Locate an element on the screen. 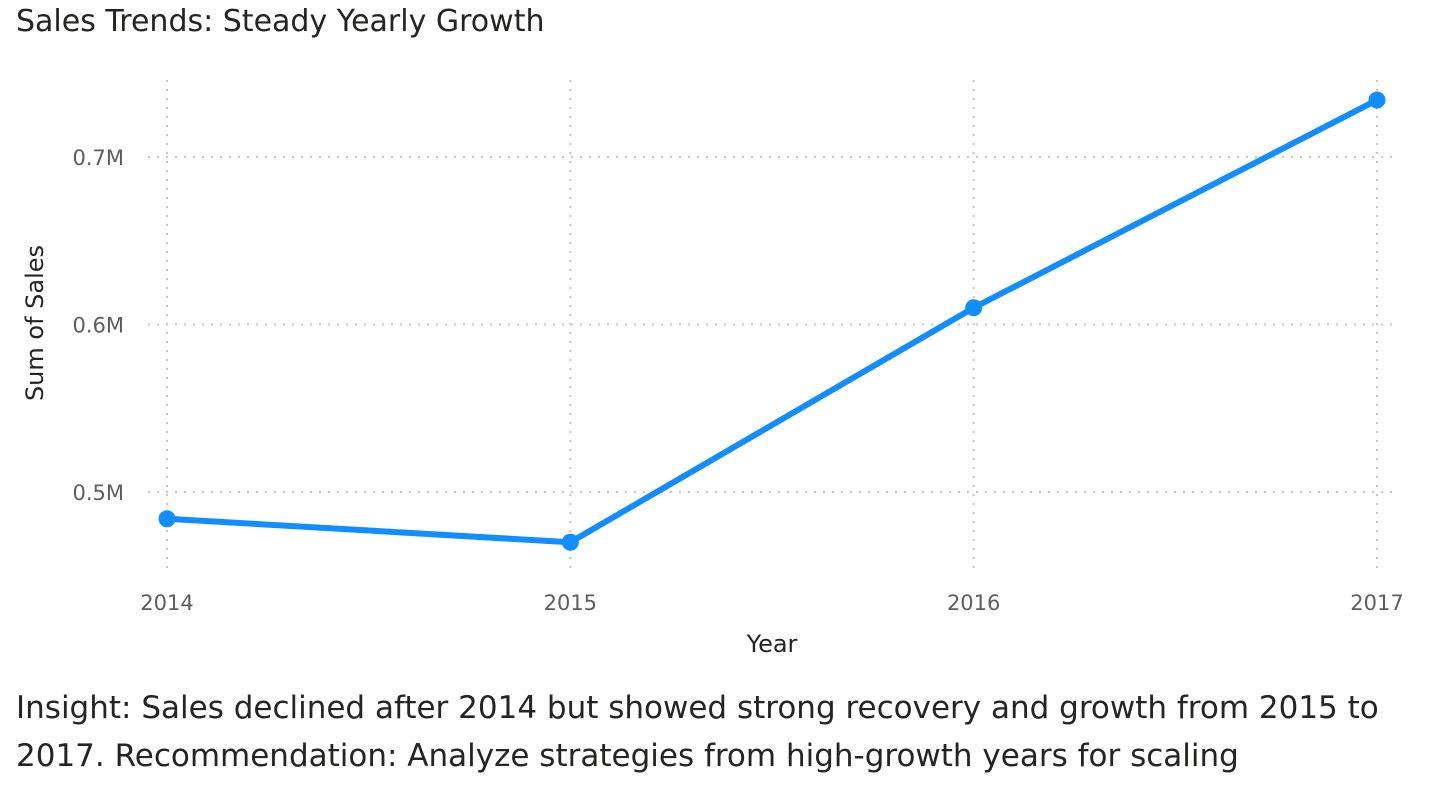 The width and height of the screenshot is (1443, 791). y-tick-label: 0.5M is located at coordinates (98, 493).